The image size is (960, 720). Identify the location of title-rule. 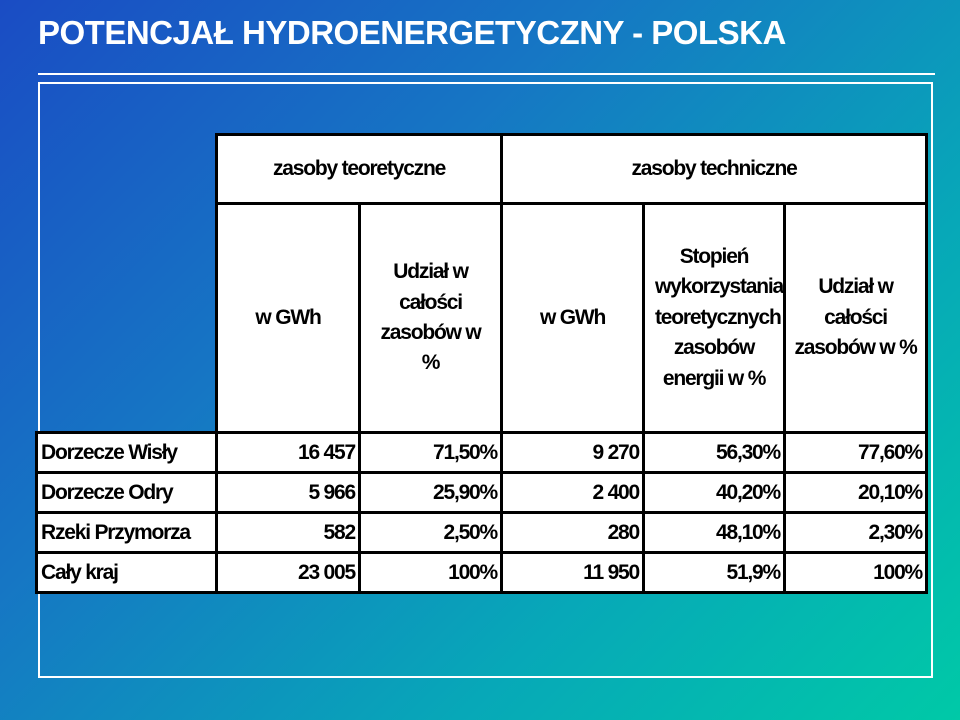
(486, 74).